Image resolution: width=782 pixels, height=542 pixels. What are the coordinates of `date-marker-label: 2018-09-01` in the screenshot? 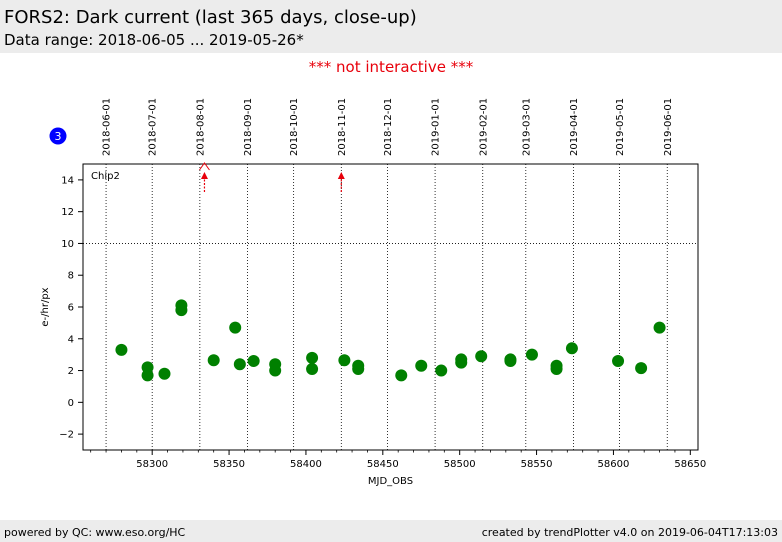 It's located at (248, 127).